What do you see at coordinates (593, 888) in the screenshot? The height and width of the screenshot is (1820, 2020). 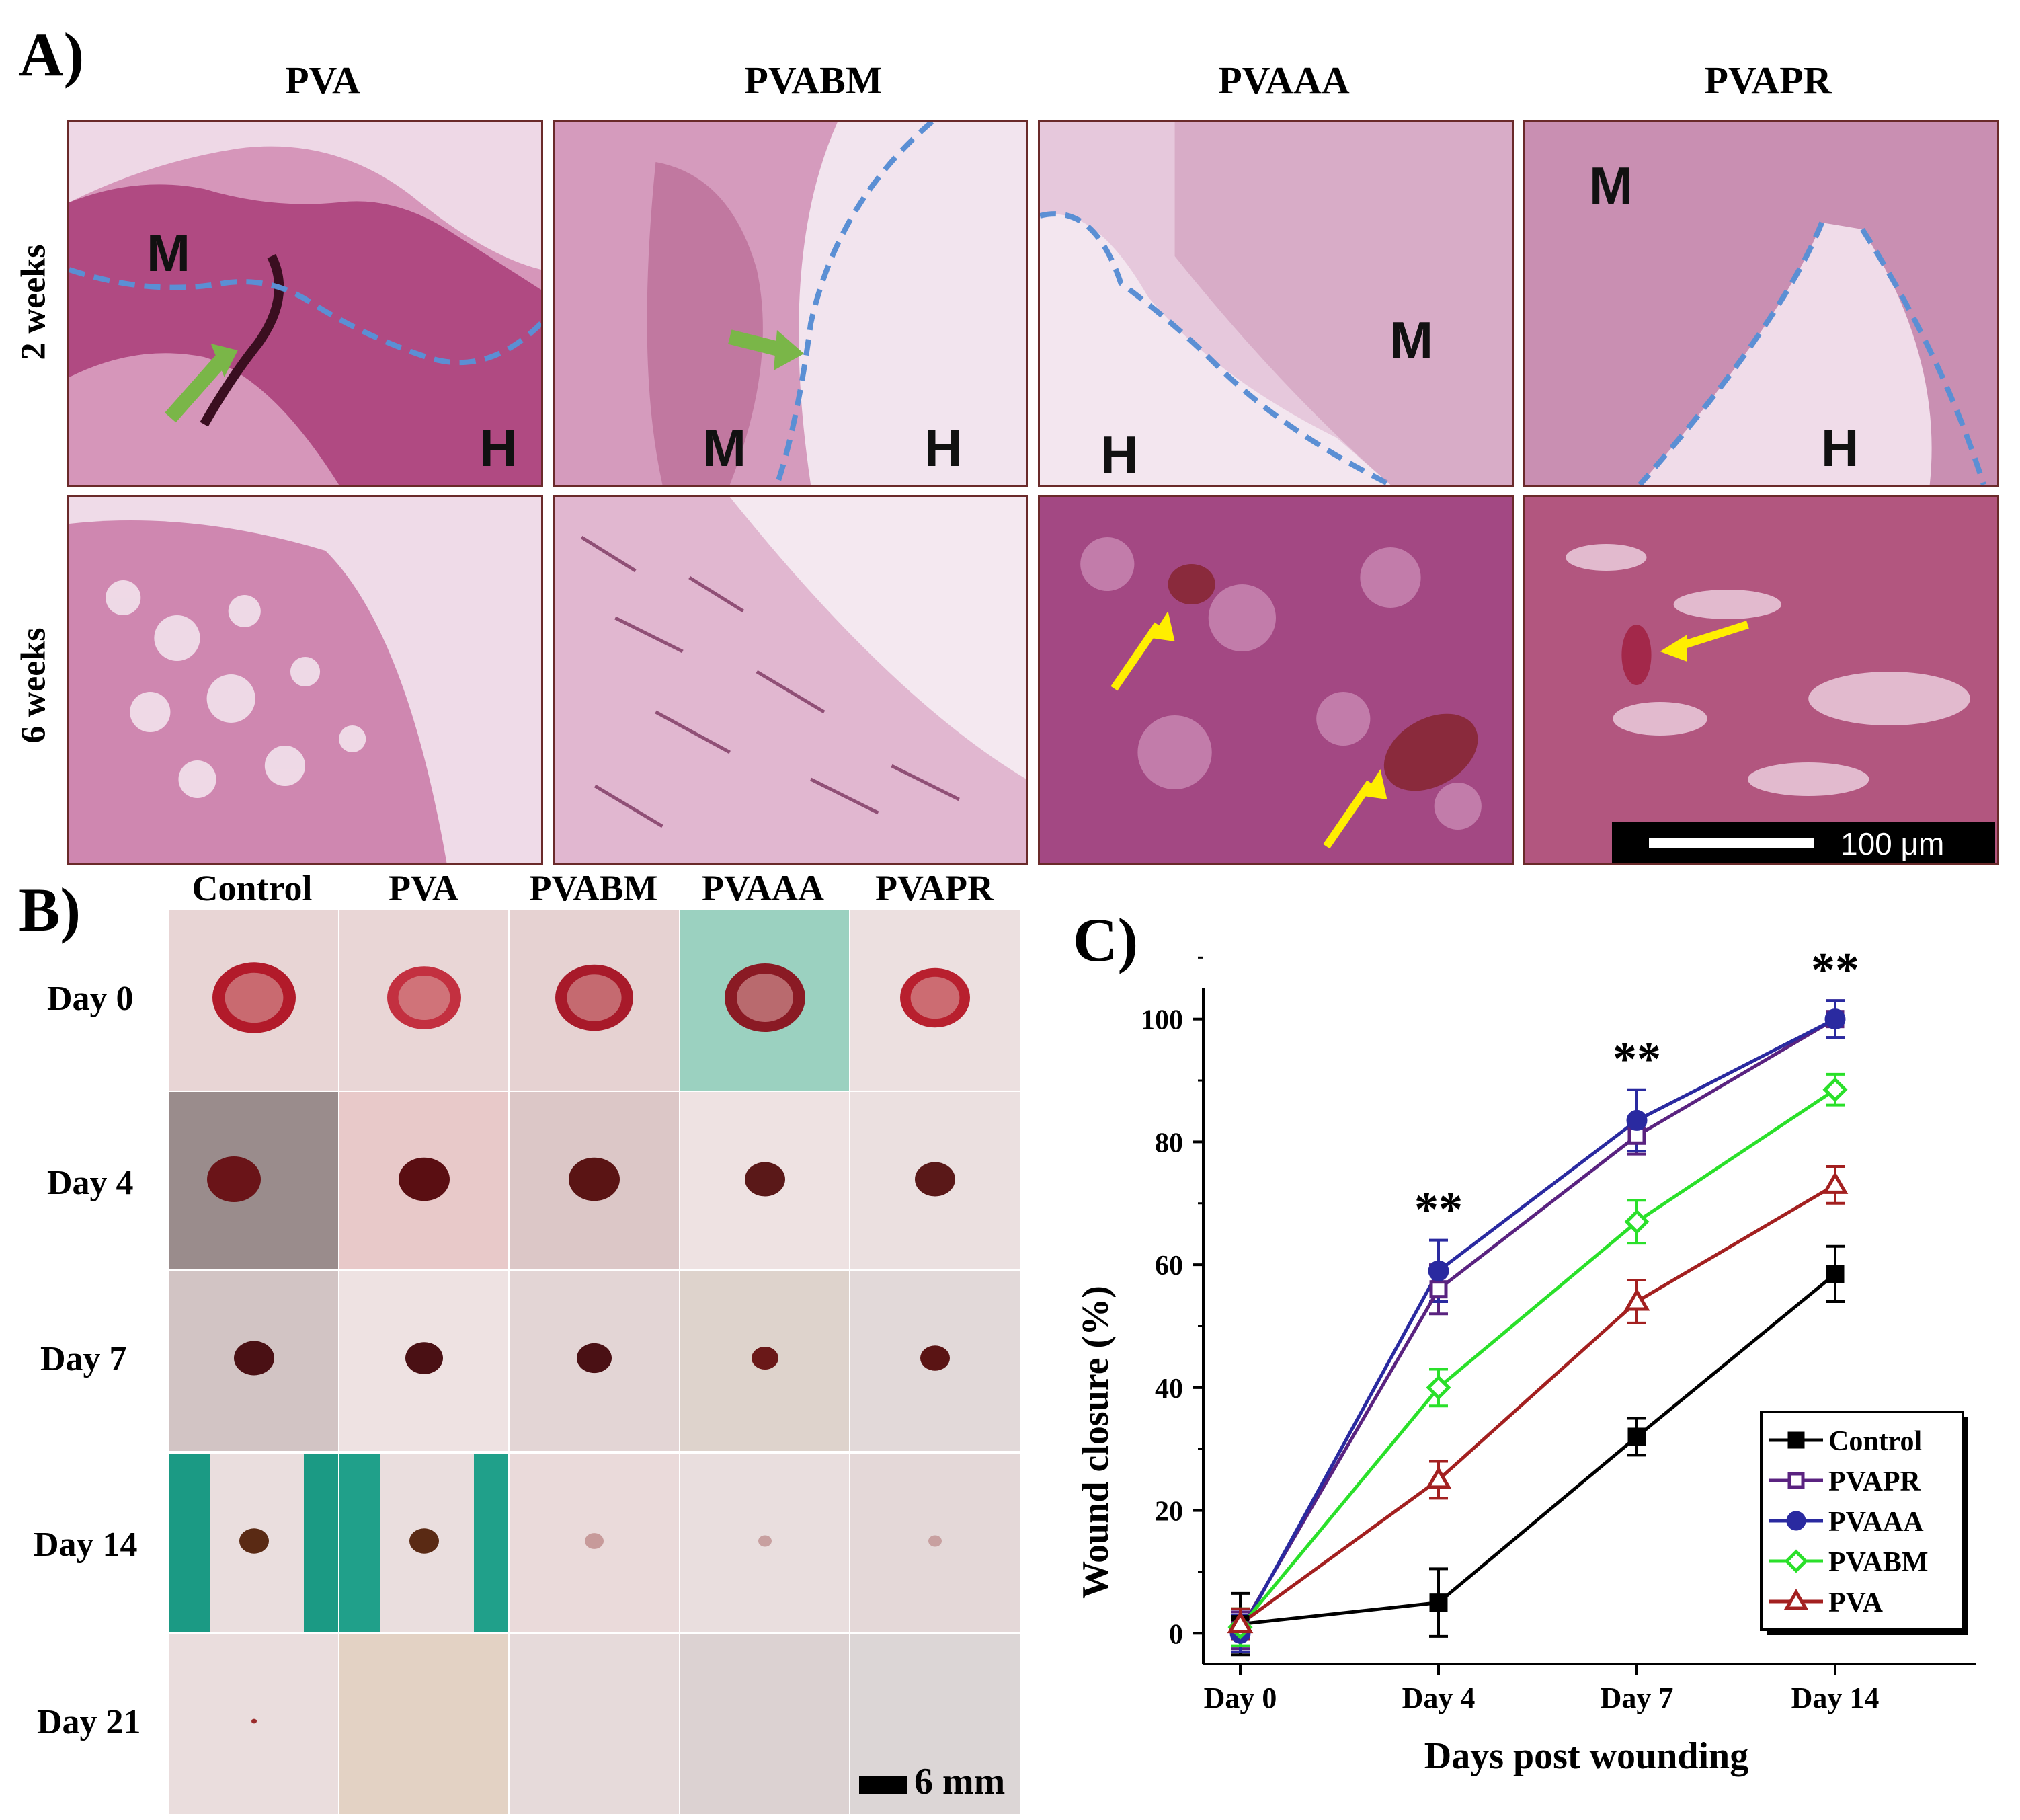 I see `panel-b-col-pvabm: PVABM` at bounding box center [593, 888].